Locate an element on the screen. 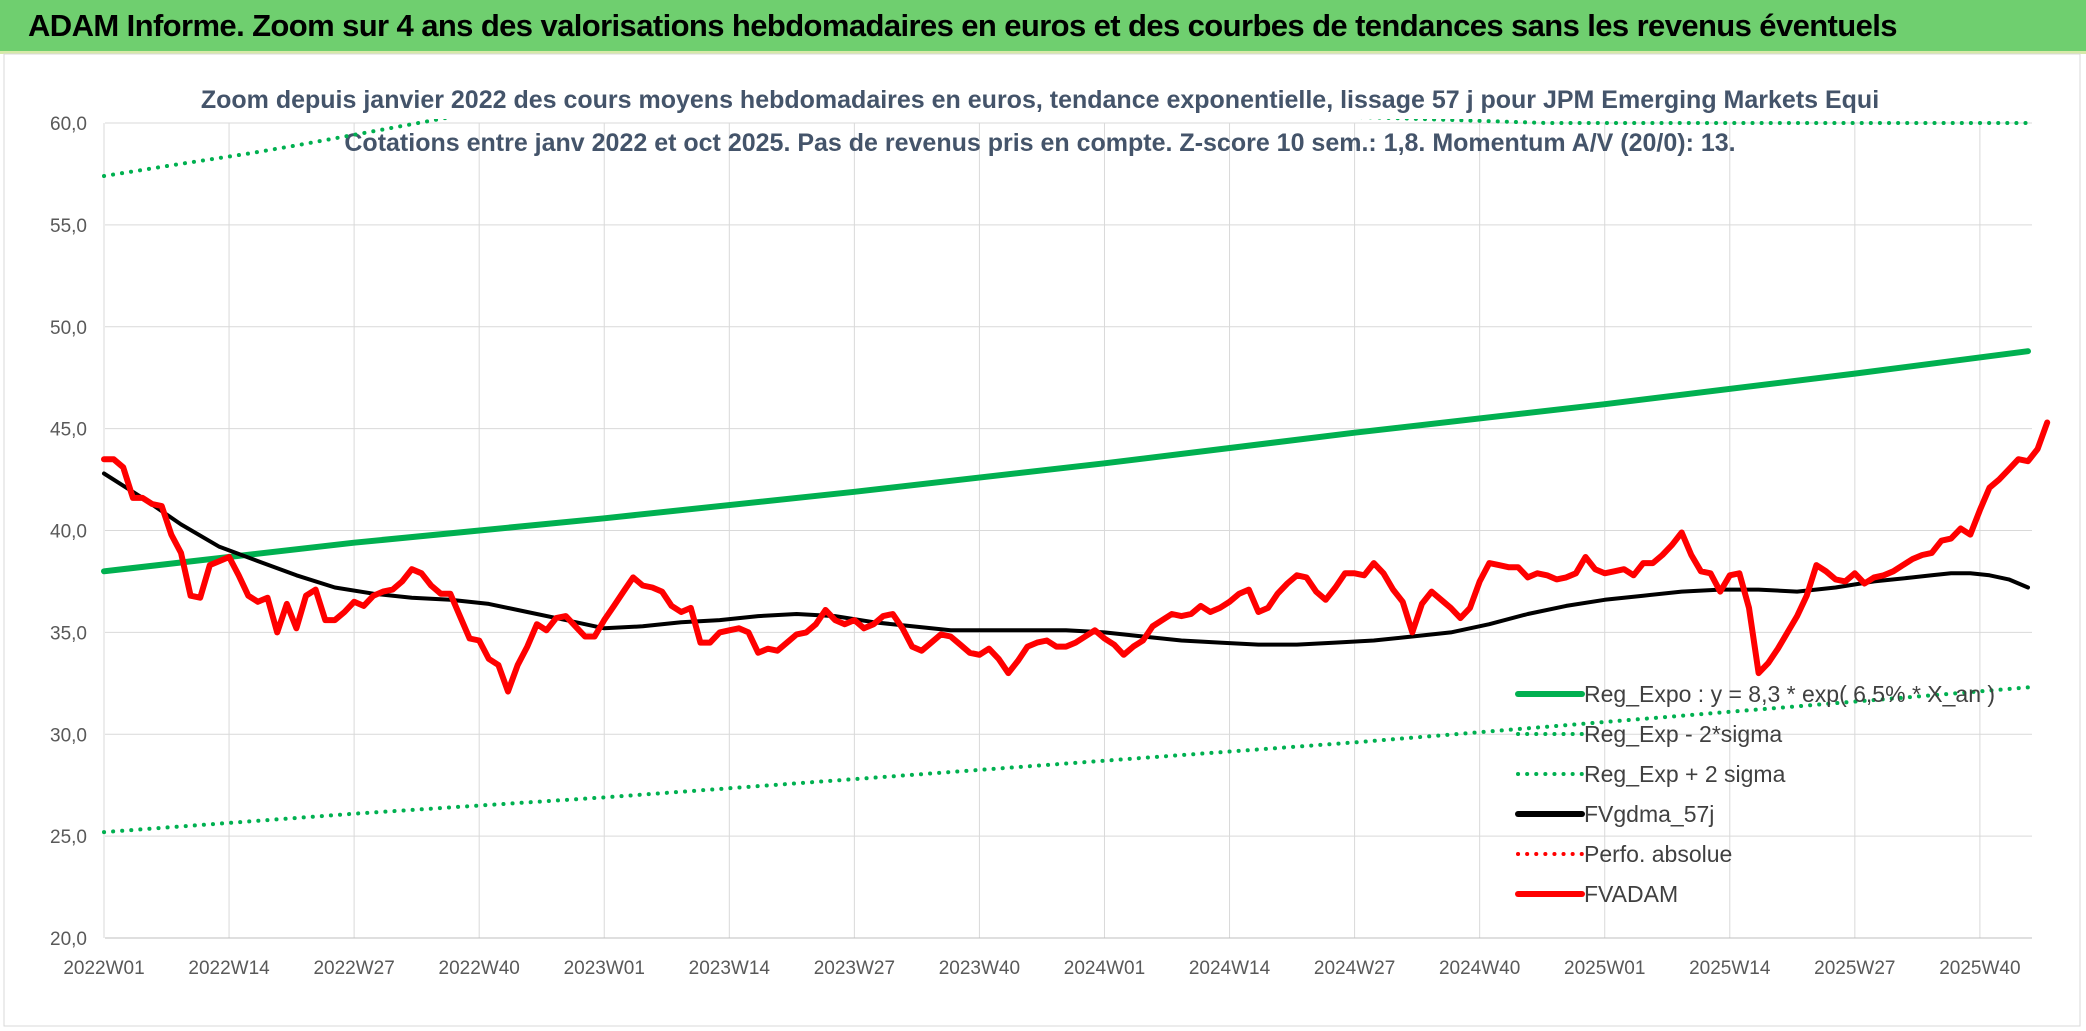 The width and height of the screenshot is (2086, 1031). y-tick-label: 45,0 is located at coordinates (68, 430).